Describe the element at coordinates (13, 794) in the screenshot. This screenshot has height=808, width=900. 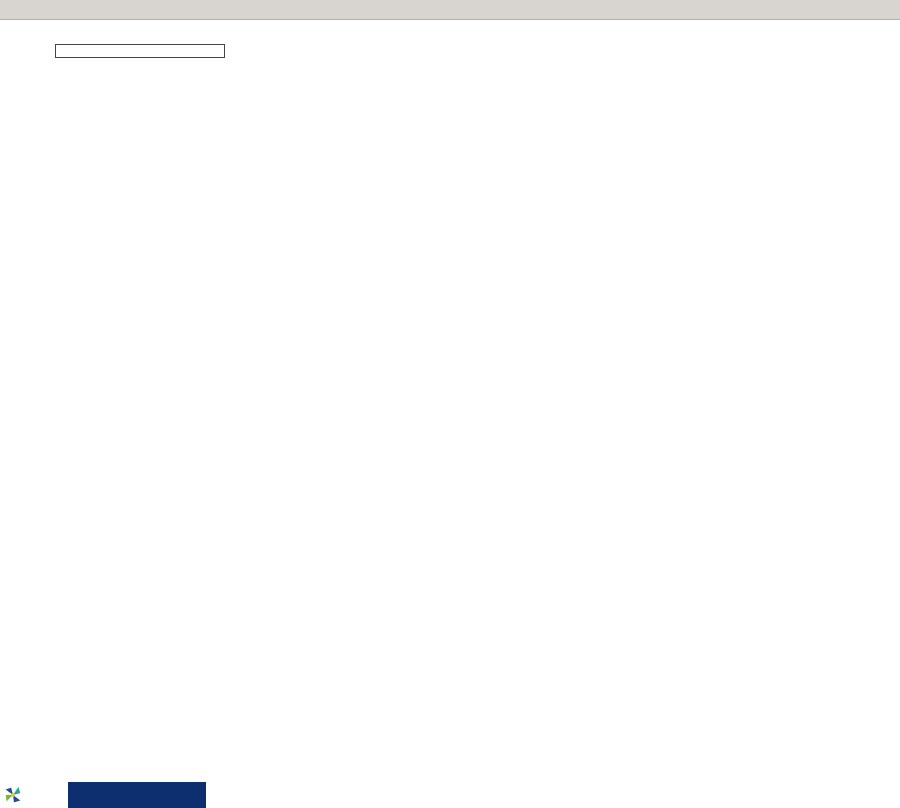
I see `vedurstofa-logo-icon` at that location.